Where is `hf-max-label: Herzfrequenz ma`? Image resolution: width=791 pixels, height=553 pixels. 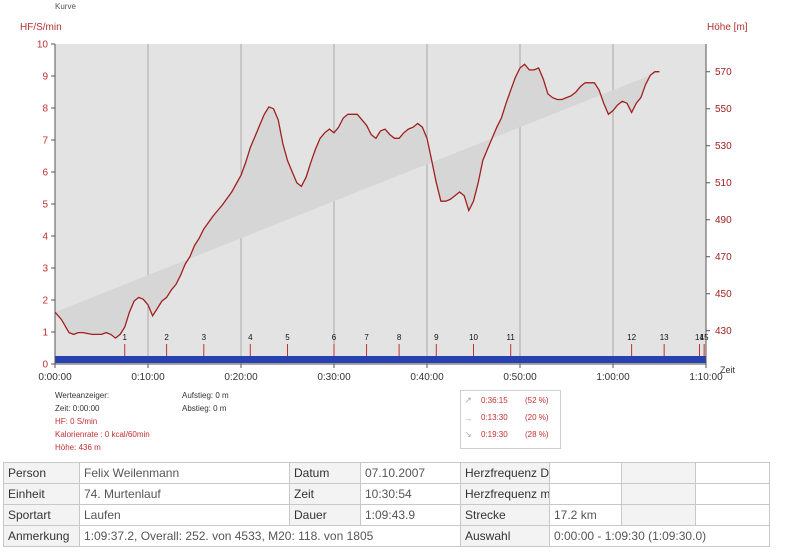
hf-max-label: Herzfrequenz ma is located at coordinates (505, 494).